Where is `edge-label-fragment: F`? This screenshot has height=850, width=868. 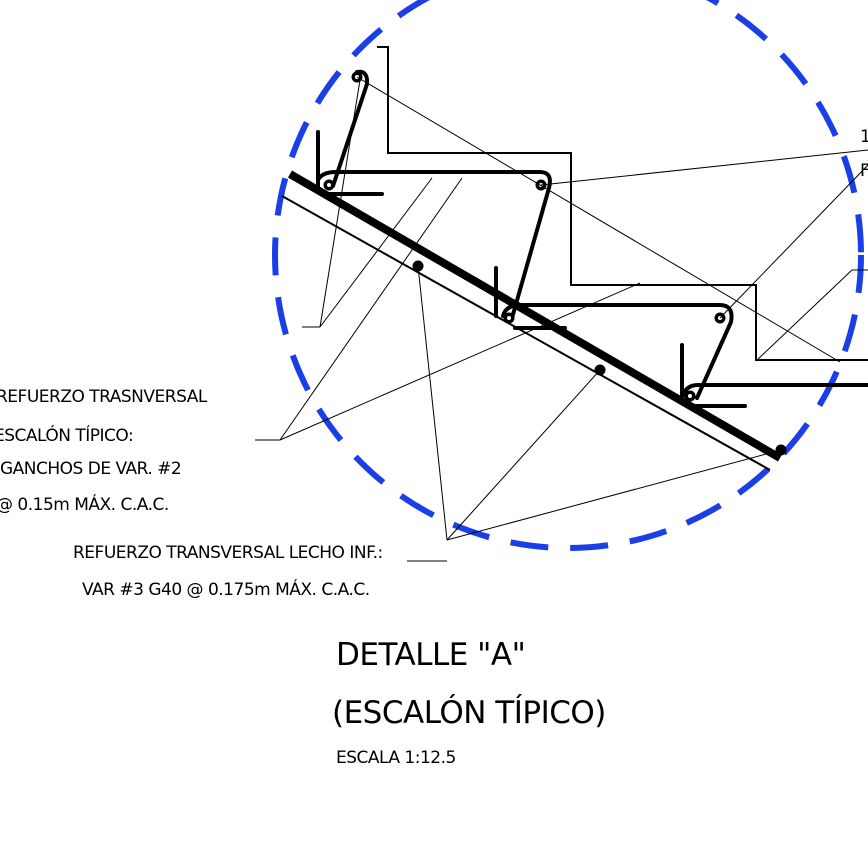 edge-label-fragment: F is located at coordinates (864, 171).